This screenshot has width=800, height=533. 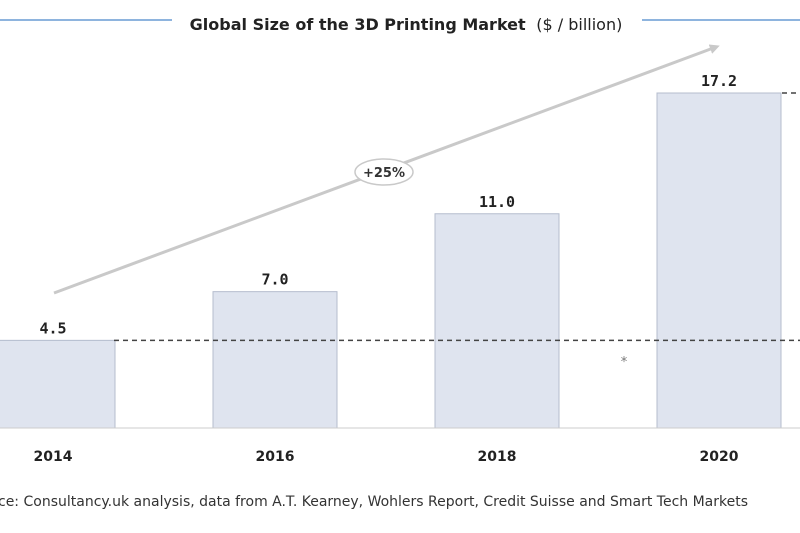 What do you see at coordinates (58, 384) in the screenshot?
I see `bar-2014` at bounding box center [58, 384].